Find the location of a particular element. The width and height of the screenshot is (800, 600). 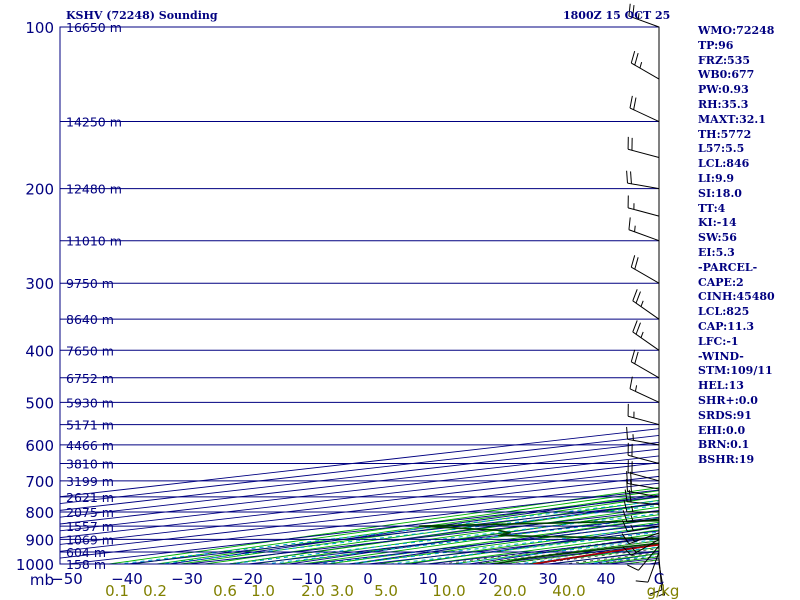

index-line: WMO:72248 is located at coordinates (736, 30).